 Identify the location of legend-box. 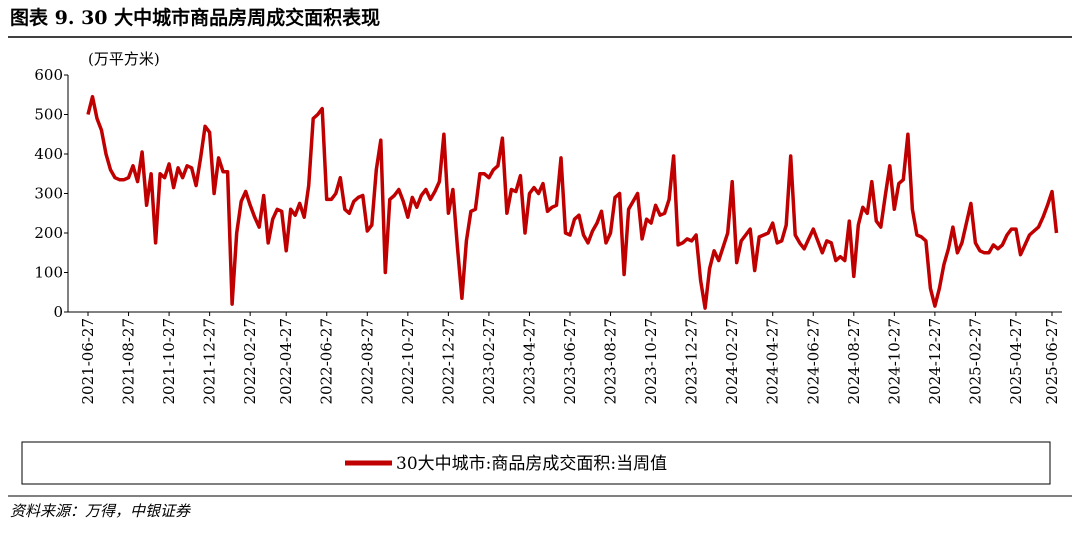
(536, 463).